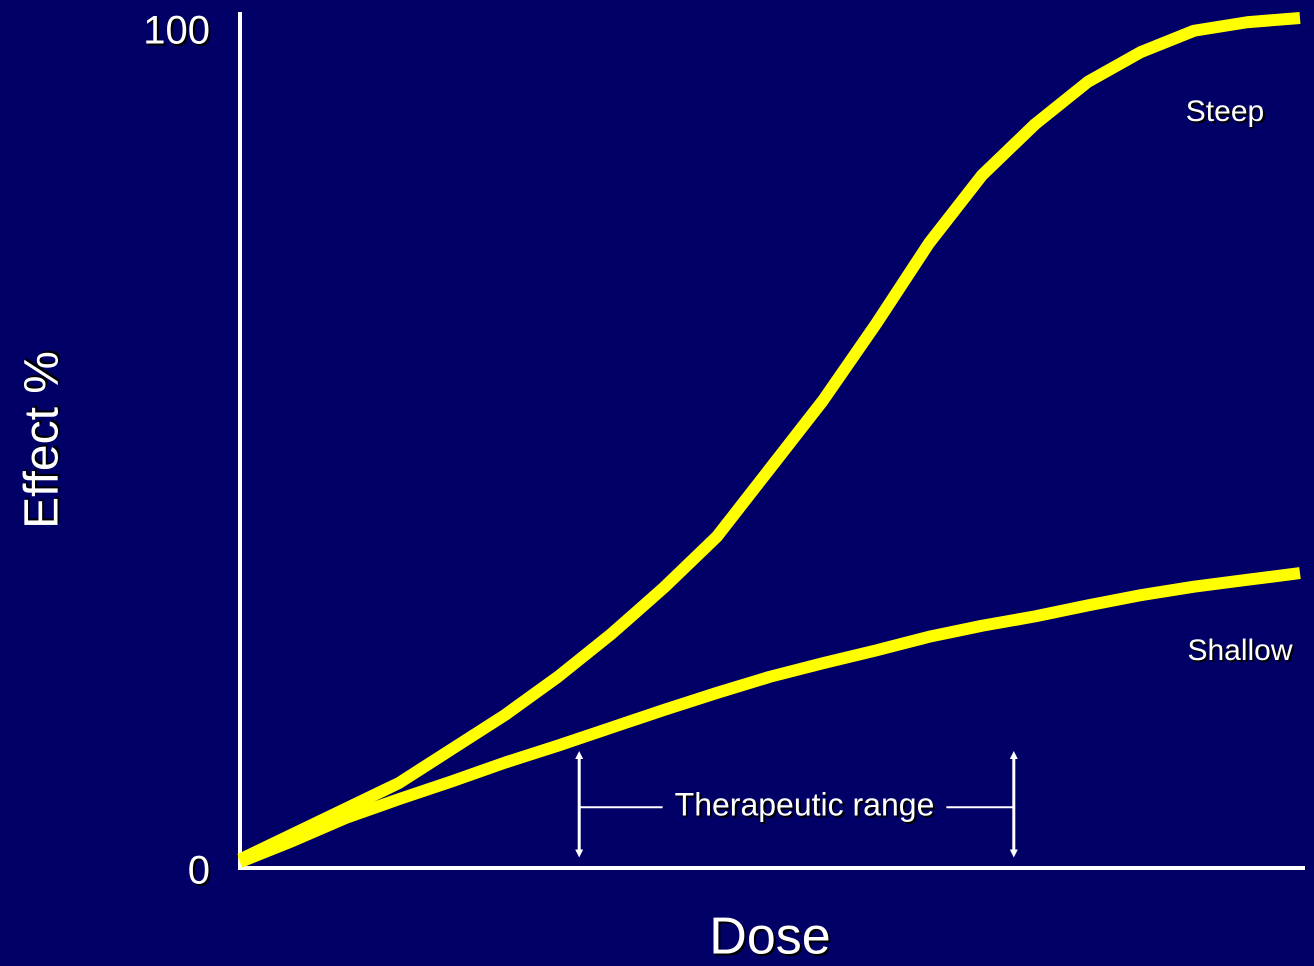 Image resolution: width=1314 pixels, height=966 pixels. What do you see at coordinates (42, 440) in the screenshot?
I see `y-axis-label: Effect %` at bounding box center [42, 440].